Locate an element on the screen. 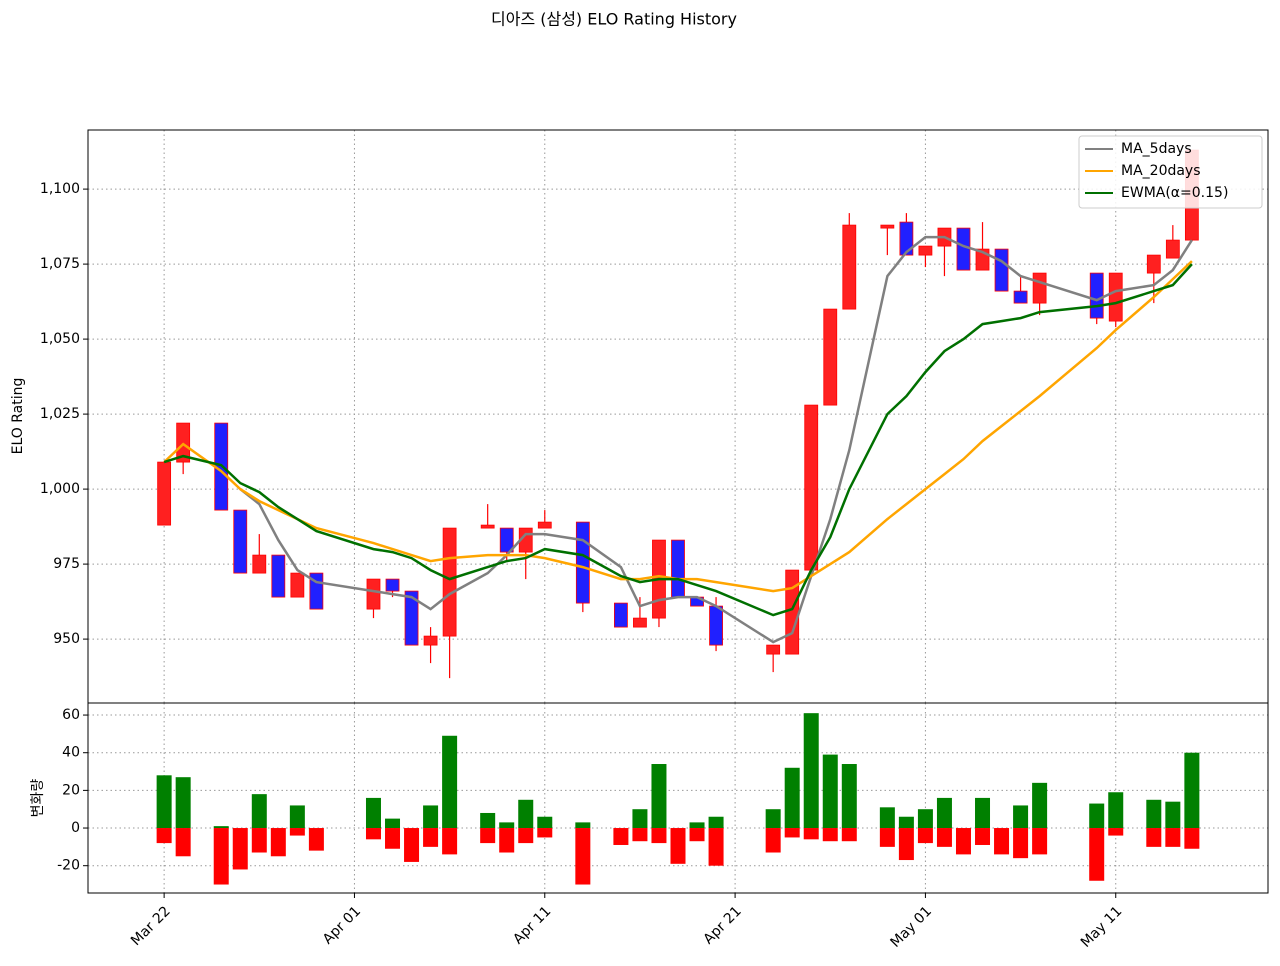 This screenshot has width=1280, height=966. legend-label: MA_20days is located at coordinates (1161, 171).